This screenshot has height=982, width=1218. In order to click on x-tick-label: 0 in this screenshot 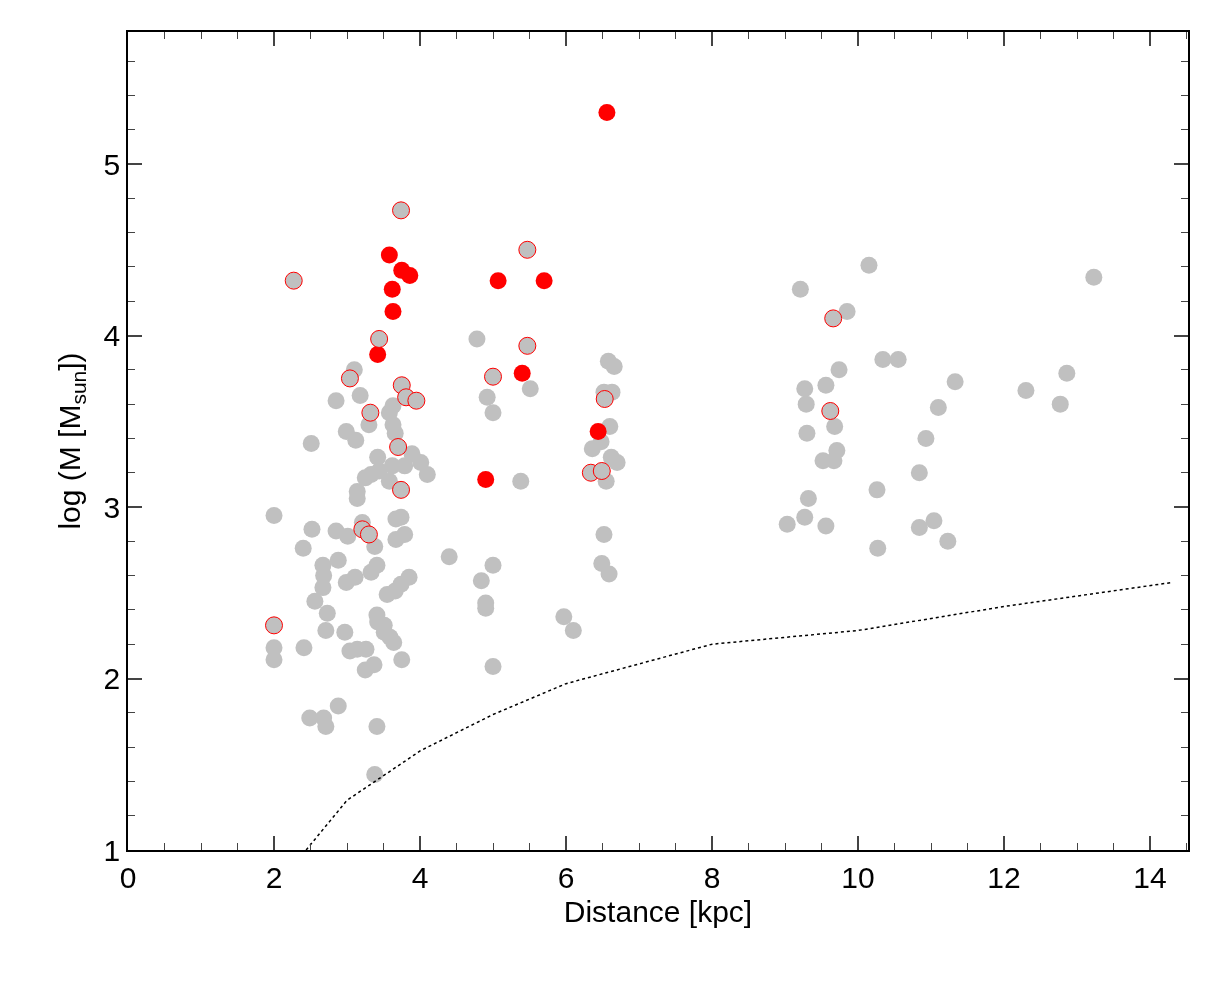, I will do `click(128, 877)`.